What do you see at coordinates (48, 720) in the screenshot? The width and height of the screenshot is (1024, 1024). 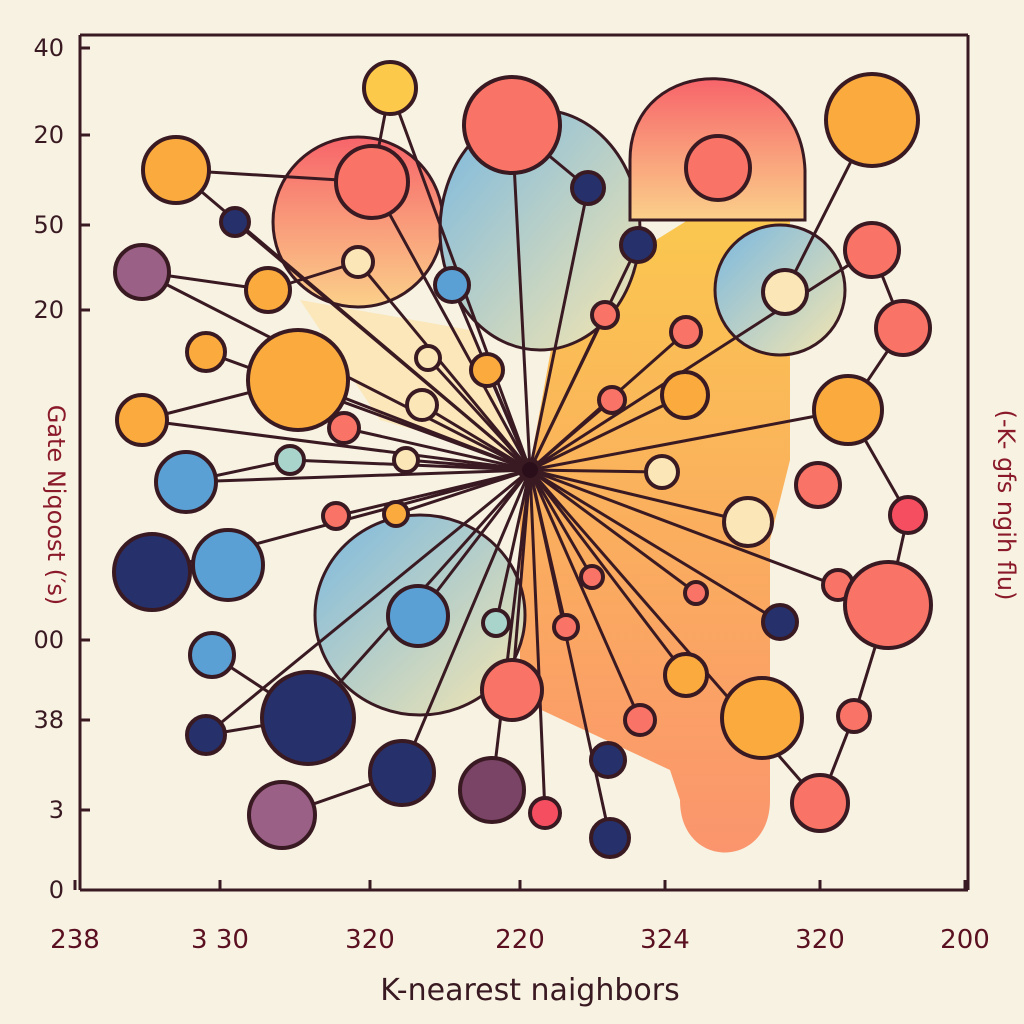 I see `y-tick-label: 38` at bounding box center [48, 720].